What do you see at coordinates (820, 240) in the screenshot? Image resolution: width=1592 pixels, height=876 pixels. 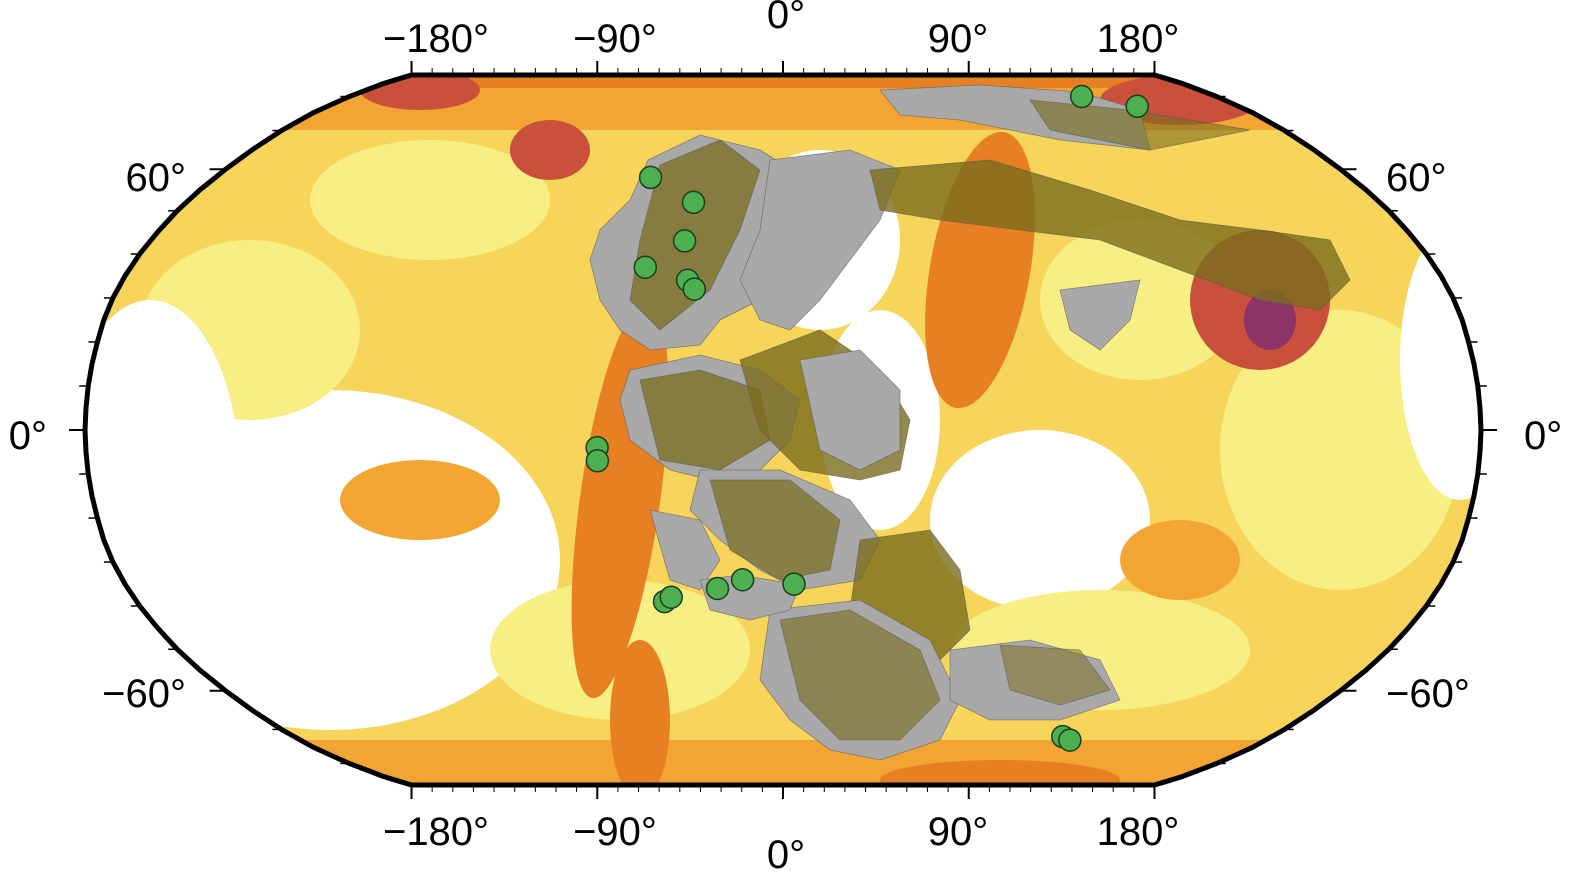 I see `europe-block` at bounding box center [820, 240].